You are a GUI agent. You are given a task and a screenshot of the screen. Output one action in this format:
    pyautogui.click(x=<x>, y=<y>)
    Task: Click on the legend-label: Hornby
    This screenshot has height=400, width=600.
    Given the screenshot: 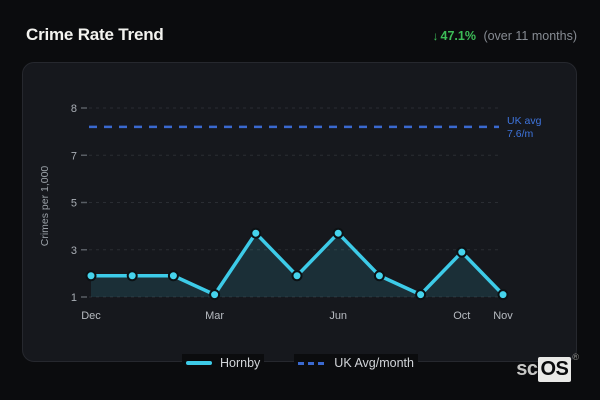 What is the action you would take?
    pyautogui.click(x=240, y=363)
    